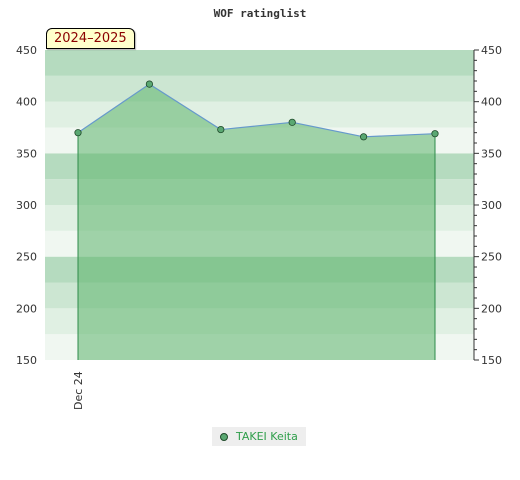 The height and width of the screenshot is (480, 520). I want to click on y-tick-label-left: 400, so click(26, 102).